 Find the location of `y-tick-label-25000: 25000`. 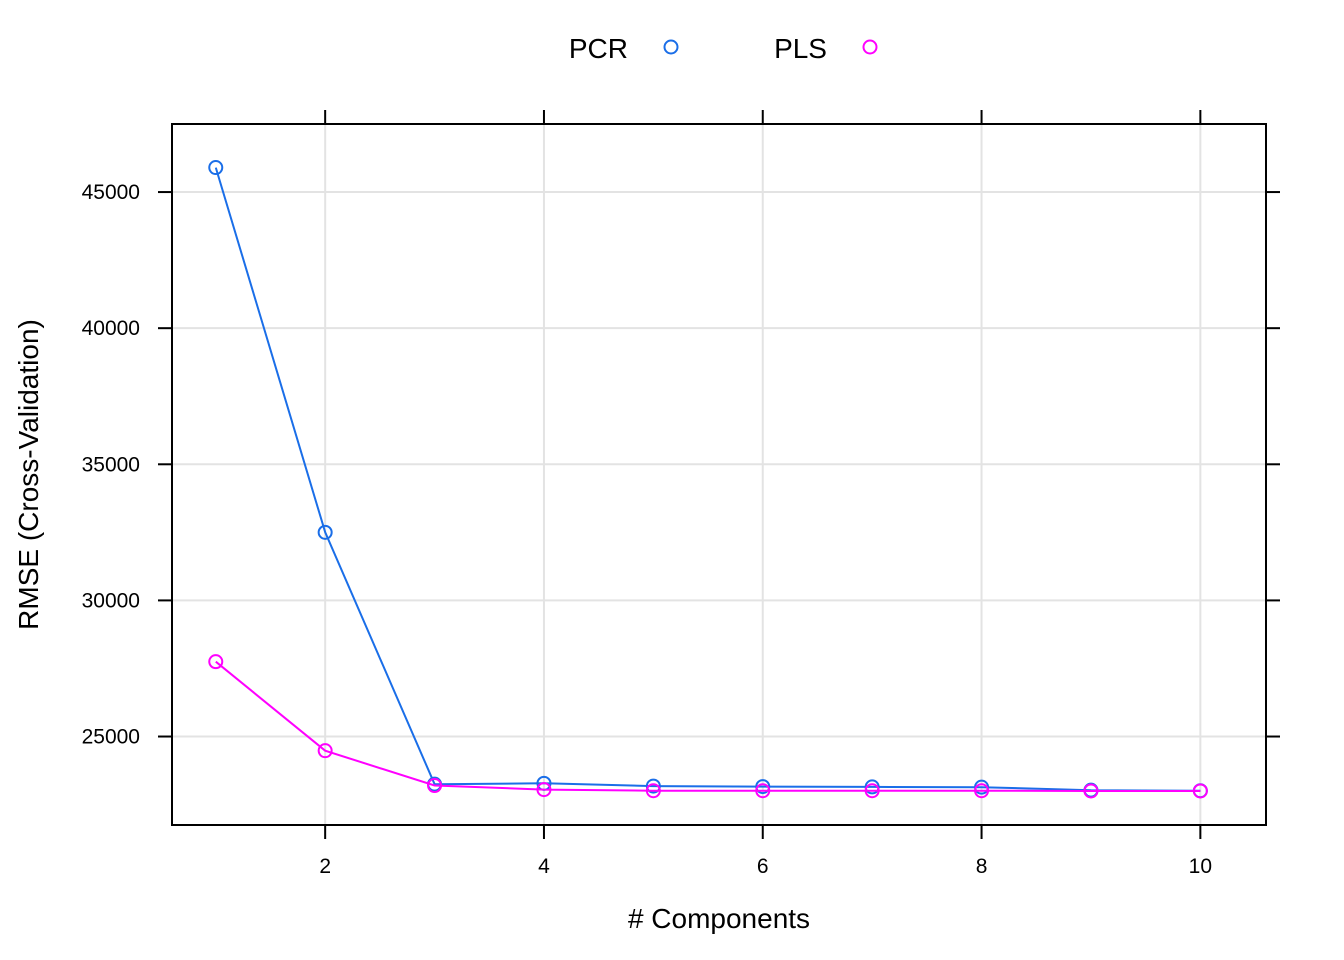

y-tick-label-25000: 25000 is located at coordinates (111, 737).